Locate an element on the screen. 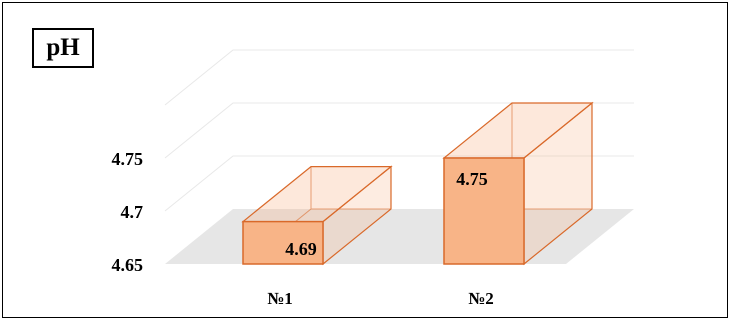 This screenshot has height=322, width=732. x-category-label: №1 is located at coordinates (280, 298).